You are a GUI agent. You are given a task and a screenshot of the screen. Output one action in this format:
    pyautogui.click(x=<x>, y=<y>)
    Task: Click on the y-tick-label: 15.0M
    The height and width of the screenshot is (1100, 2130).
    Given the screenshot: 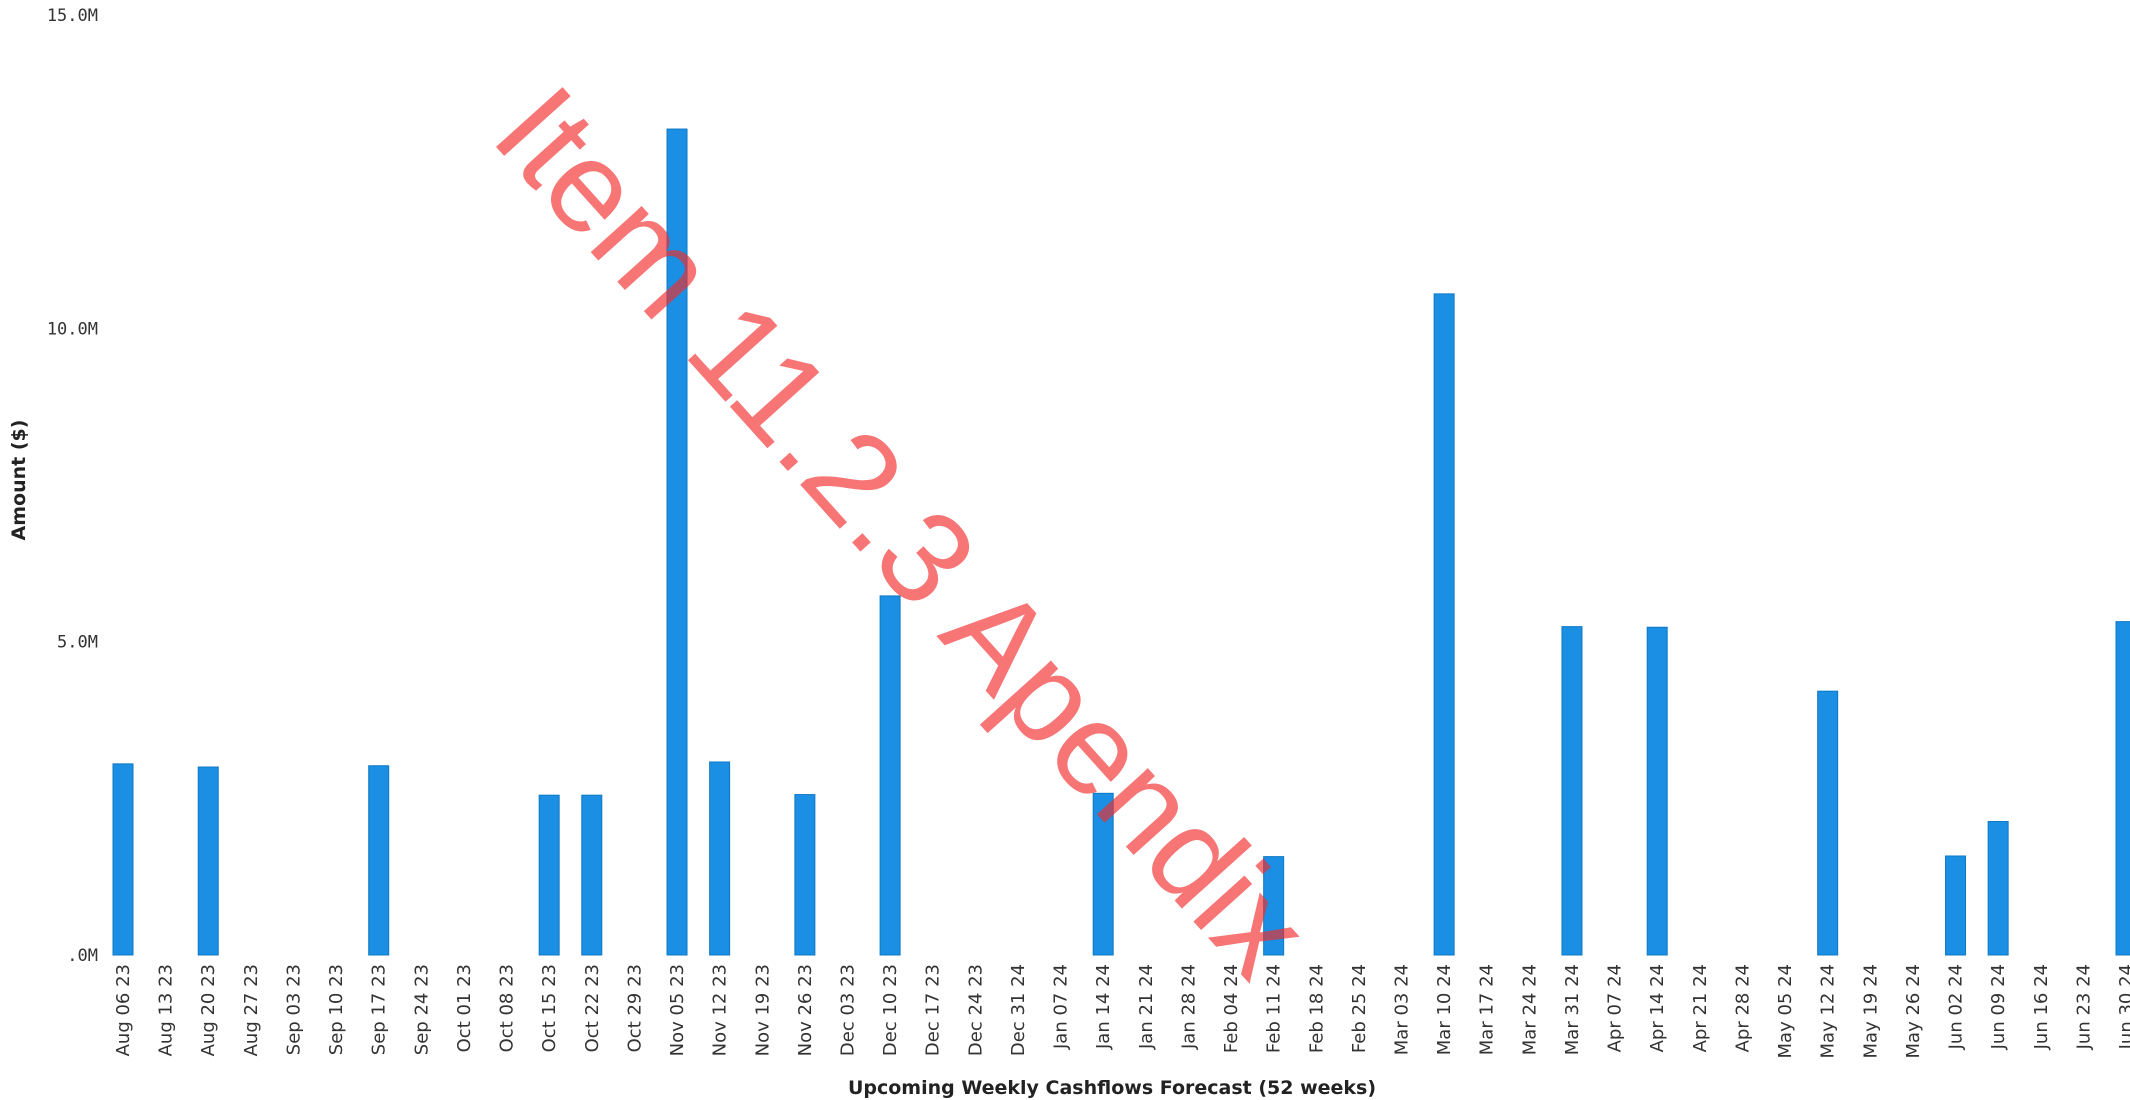 What is the action you would take?
    pyautogui.click(x=72, y=16)
    